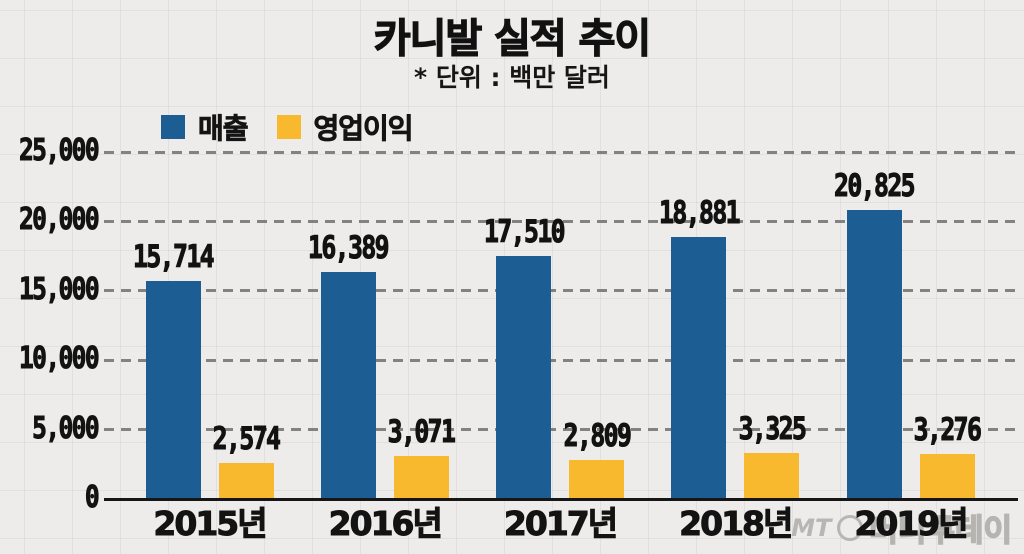 Image resolution: width=1024 pixels, height=554 pixels. What do you see at coordinates (811, 527) in the screenshot?
I see `watermark-mt-text: MT` at bounding box center [811, 527].